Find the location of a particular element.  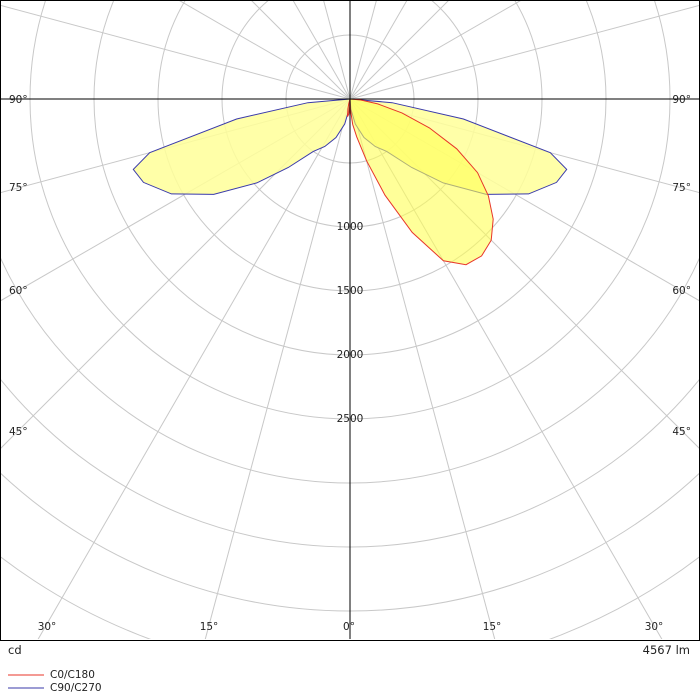

angle-tick-label-right: 60° is located at coordinates (681, 291).